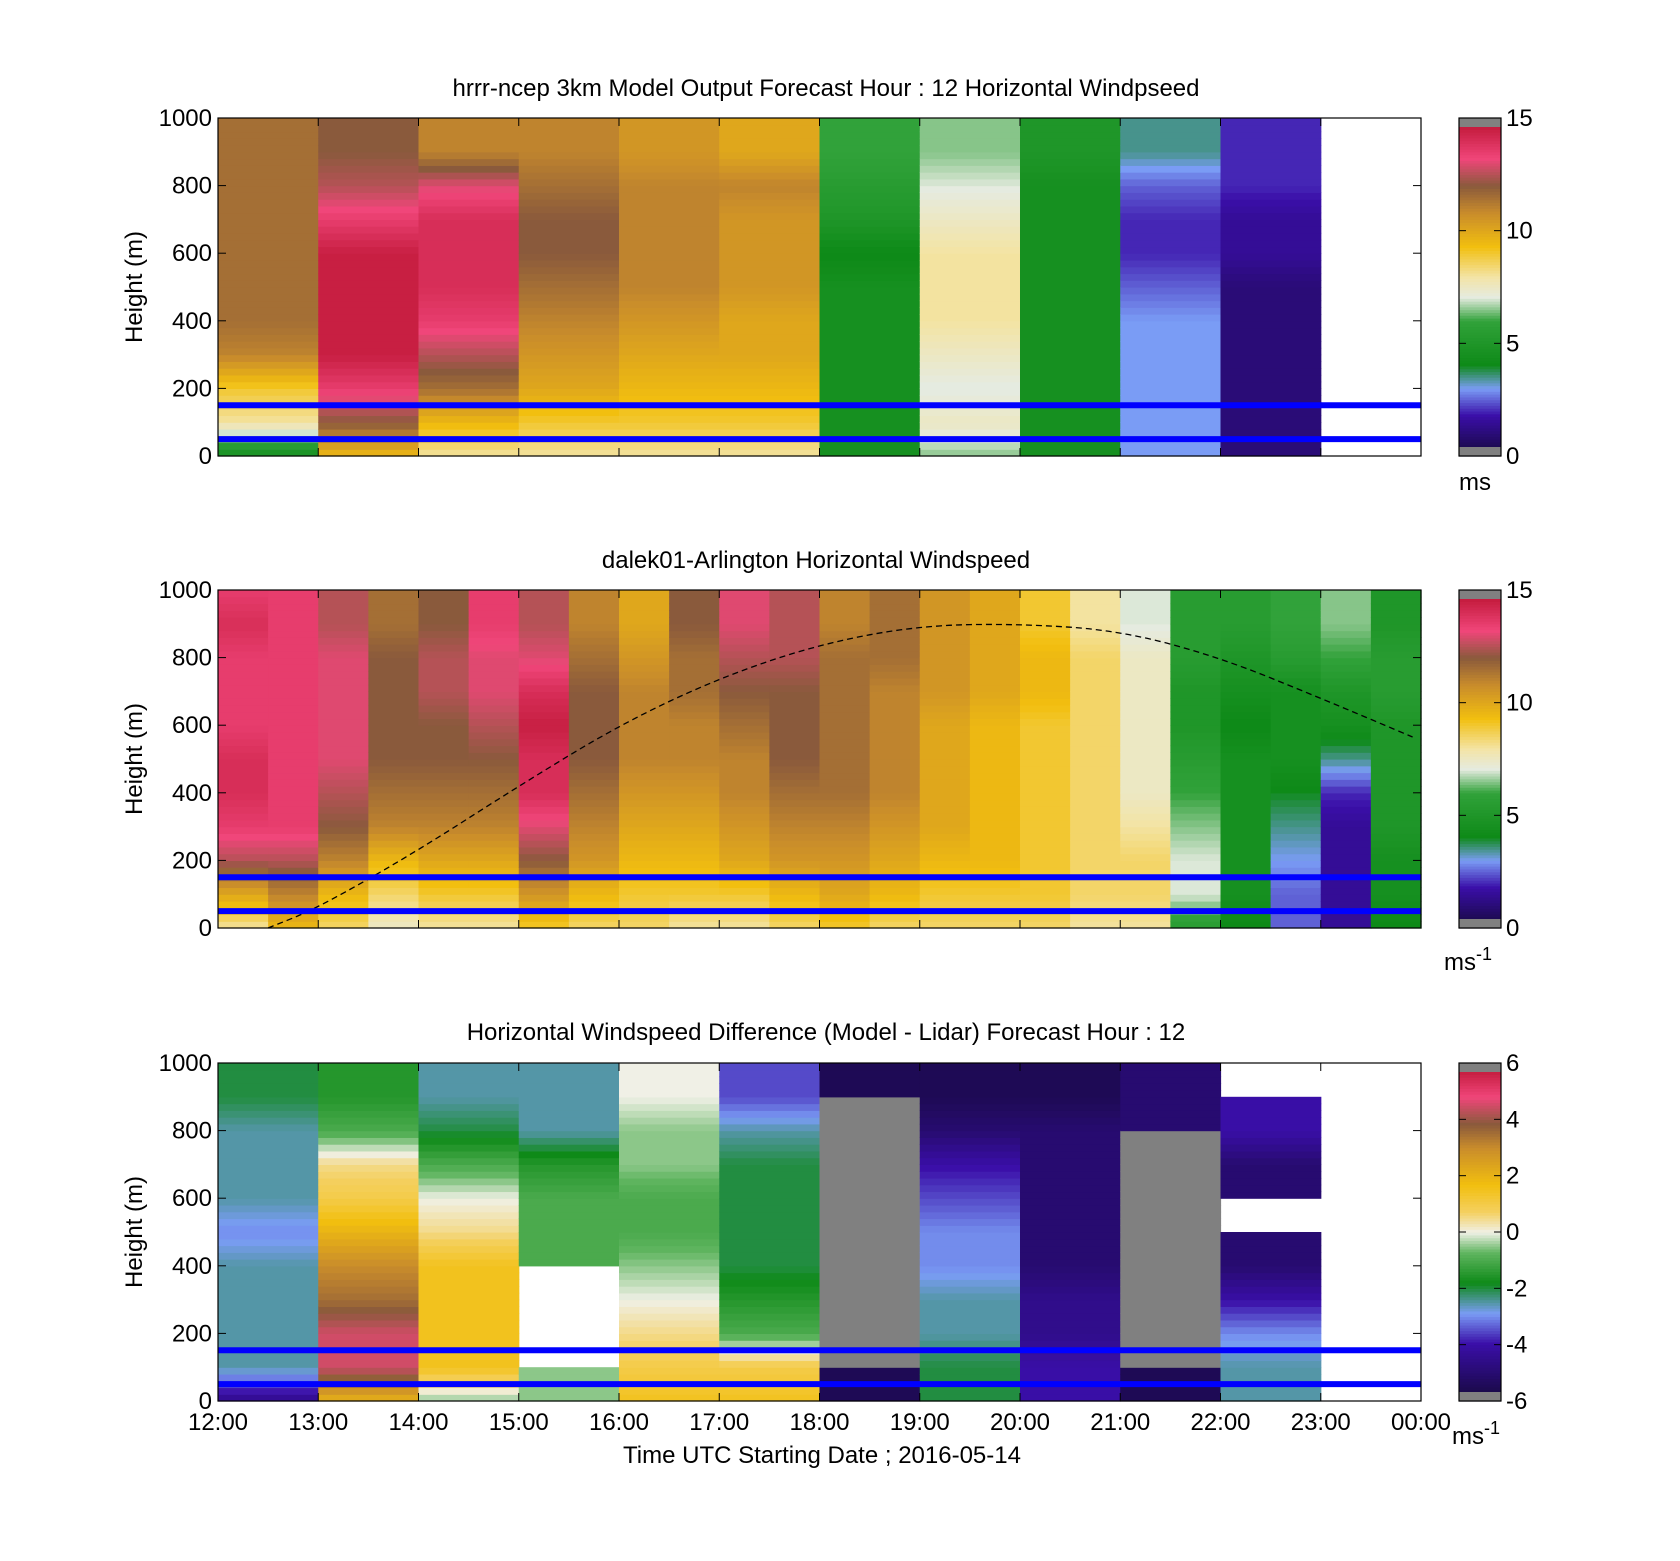  What do you see at coordinates (1519, 231) in the screenshot?
I see `colorbar-tick-label: 10` at bounding box center [1519, 231].